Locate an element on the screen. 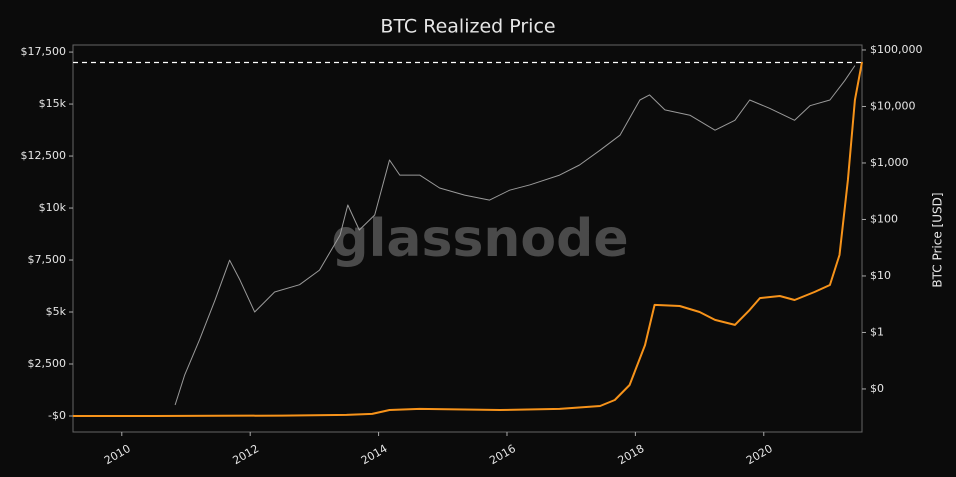  x-tick-label: 2010 is located at coordinates (117, 454).